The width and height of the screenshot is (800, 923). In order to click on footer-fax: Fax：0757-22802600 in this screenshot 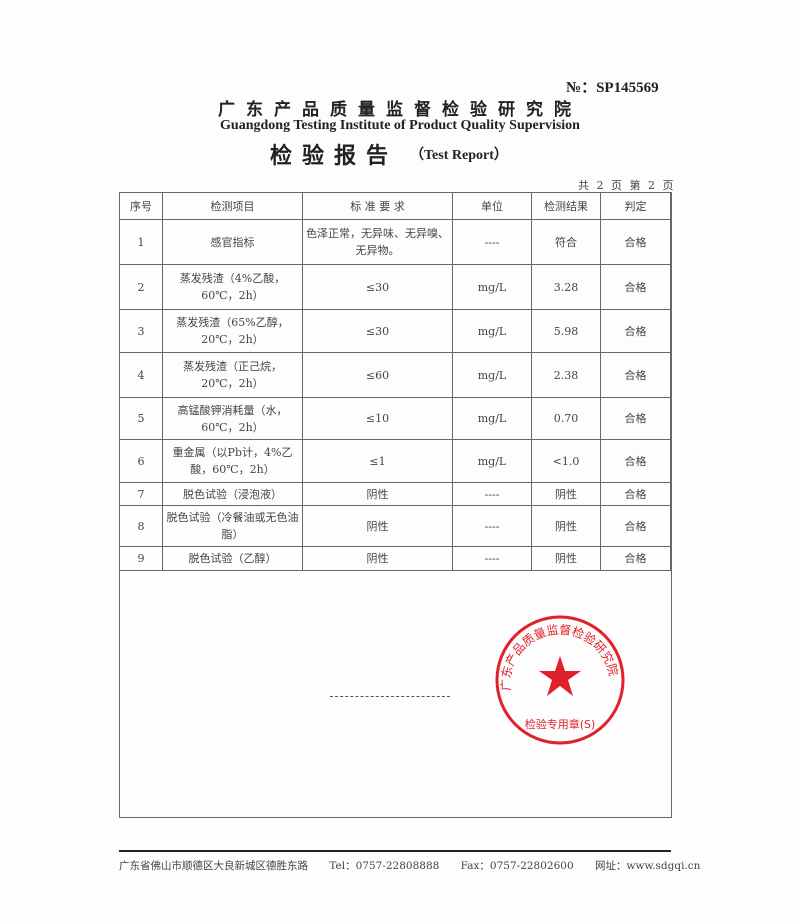, I will do `click(517, 866)`.